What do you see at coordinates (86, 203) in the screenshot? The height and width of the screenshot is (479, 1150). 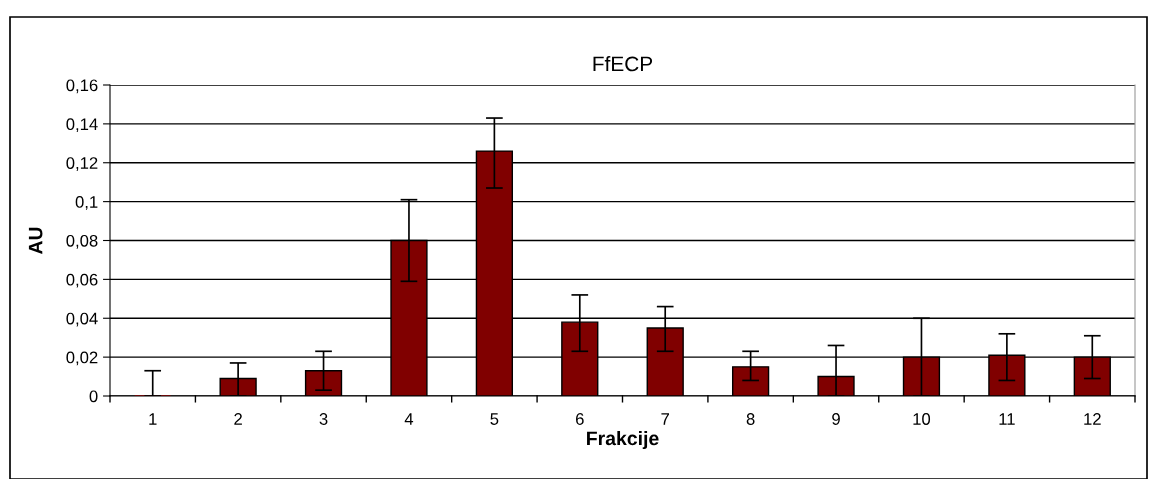 I see `y-tick-label: 0,1` at bounding box center [86, 203].